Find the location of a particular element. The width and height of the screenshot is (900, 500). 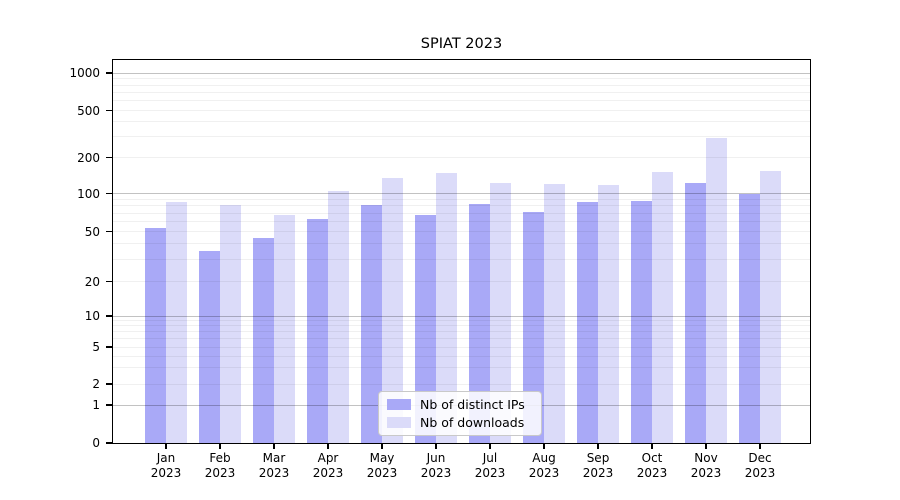

bar-ips-apr is located at coordinates (317, 330).